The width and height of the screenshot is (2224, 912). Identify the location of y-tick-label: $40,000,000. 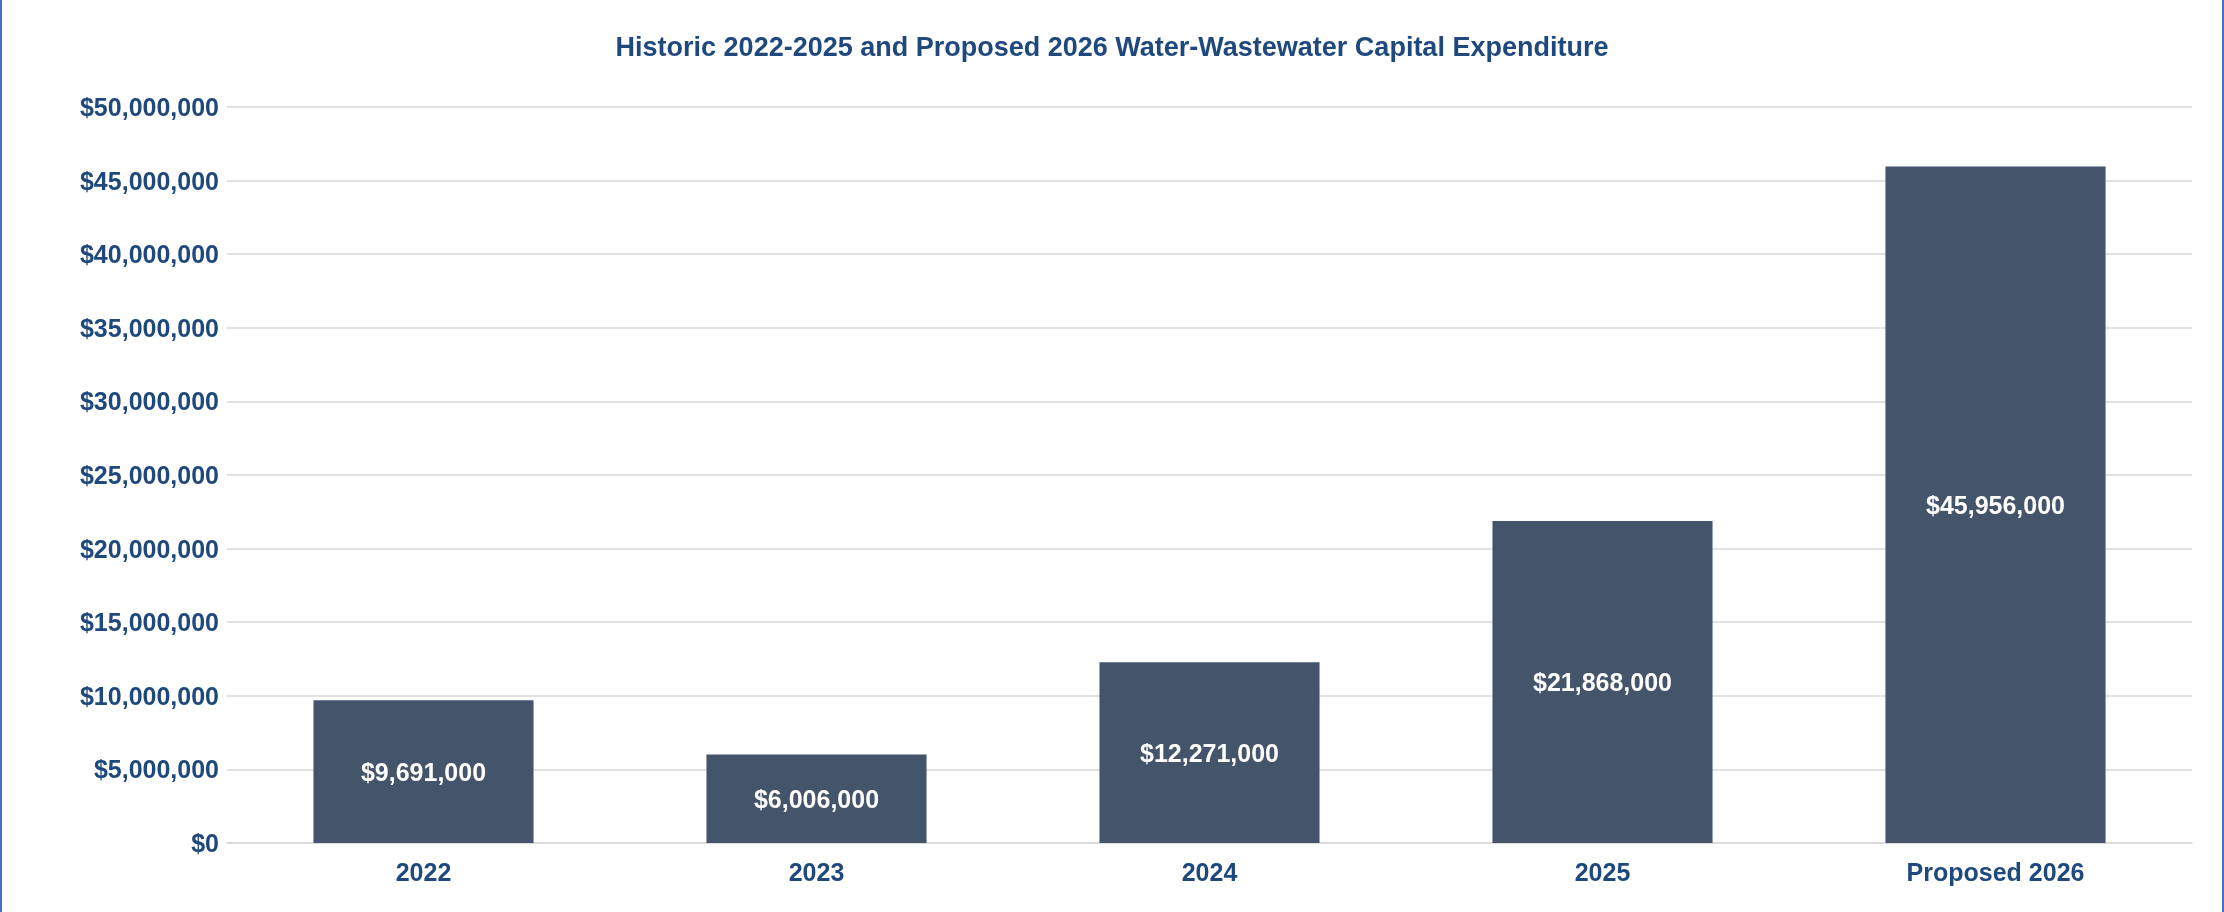
(149, 254).